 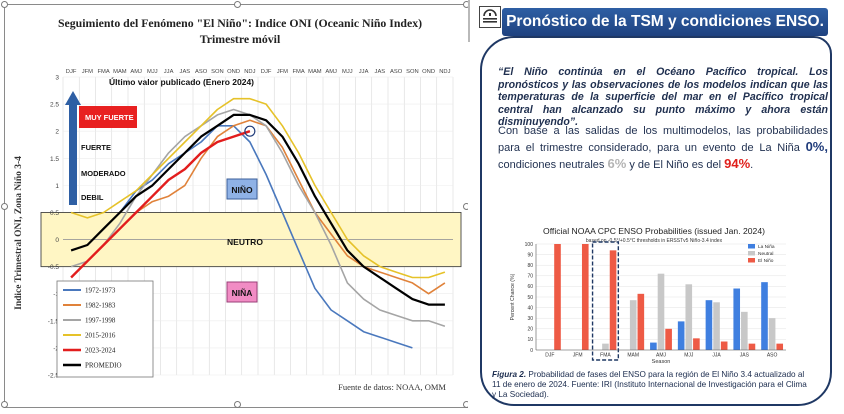 I want to click on summary-end: ., so click(x=752, y=165).